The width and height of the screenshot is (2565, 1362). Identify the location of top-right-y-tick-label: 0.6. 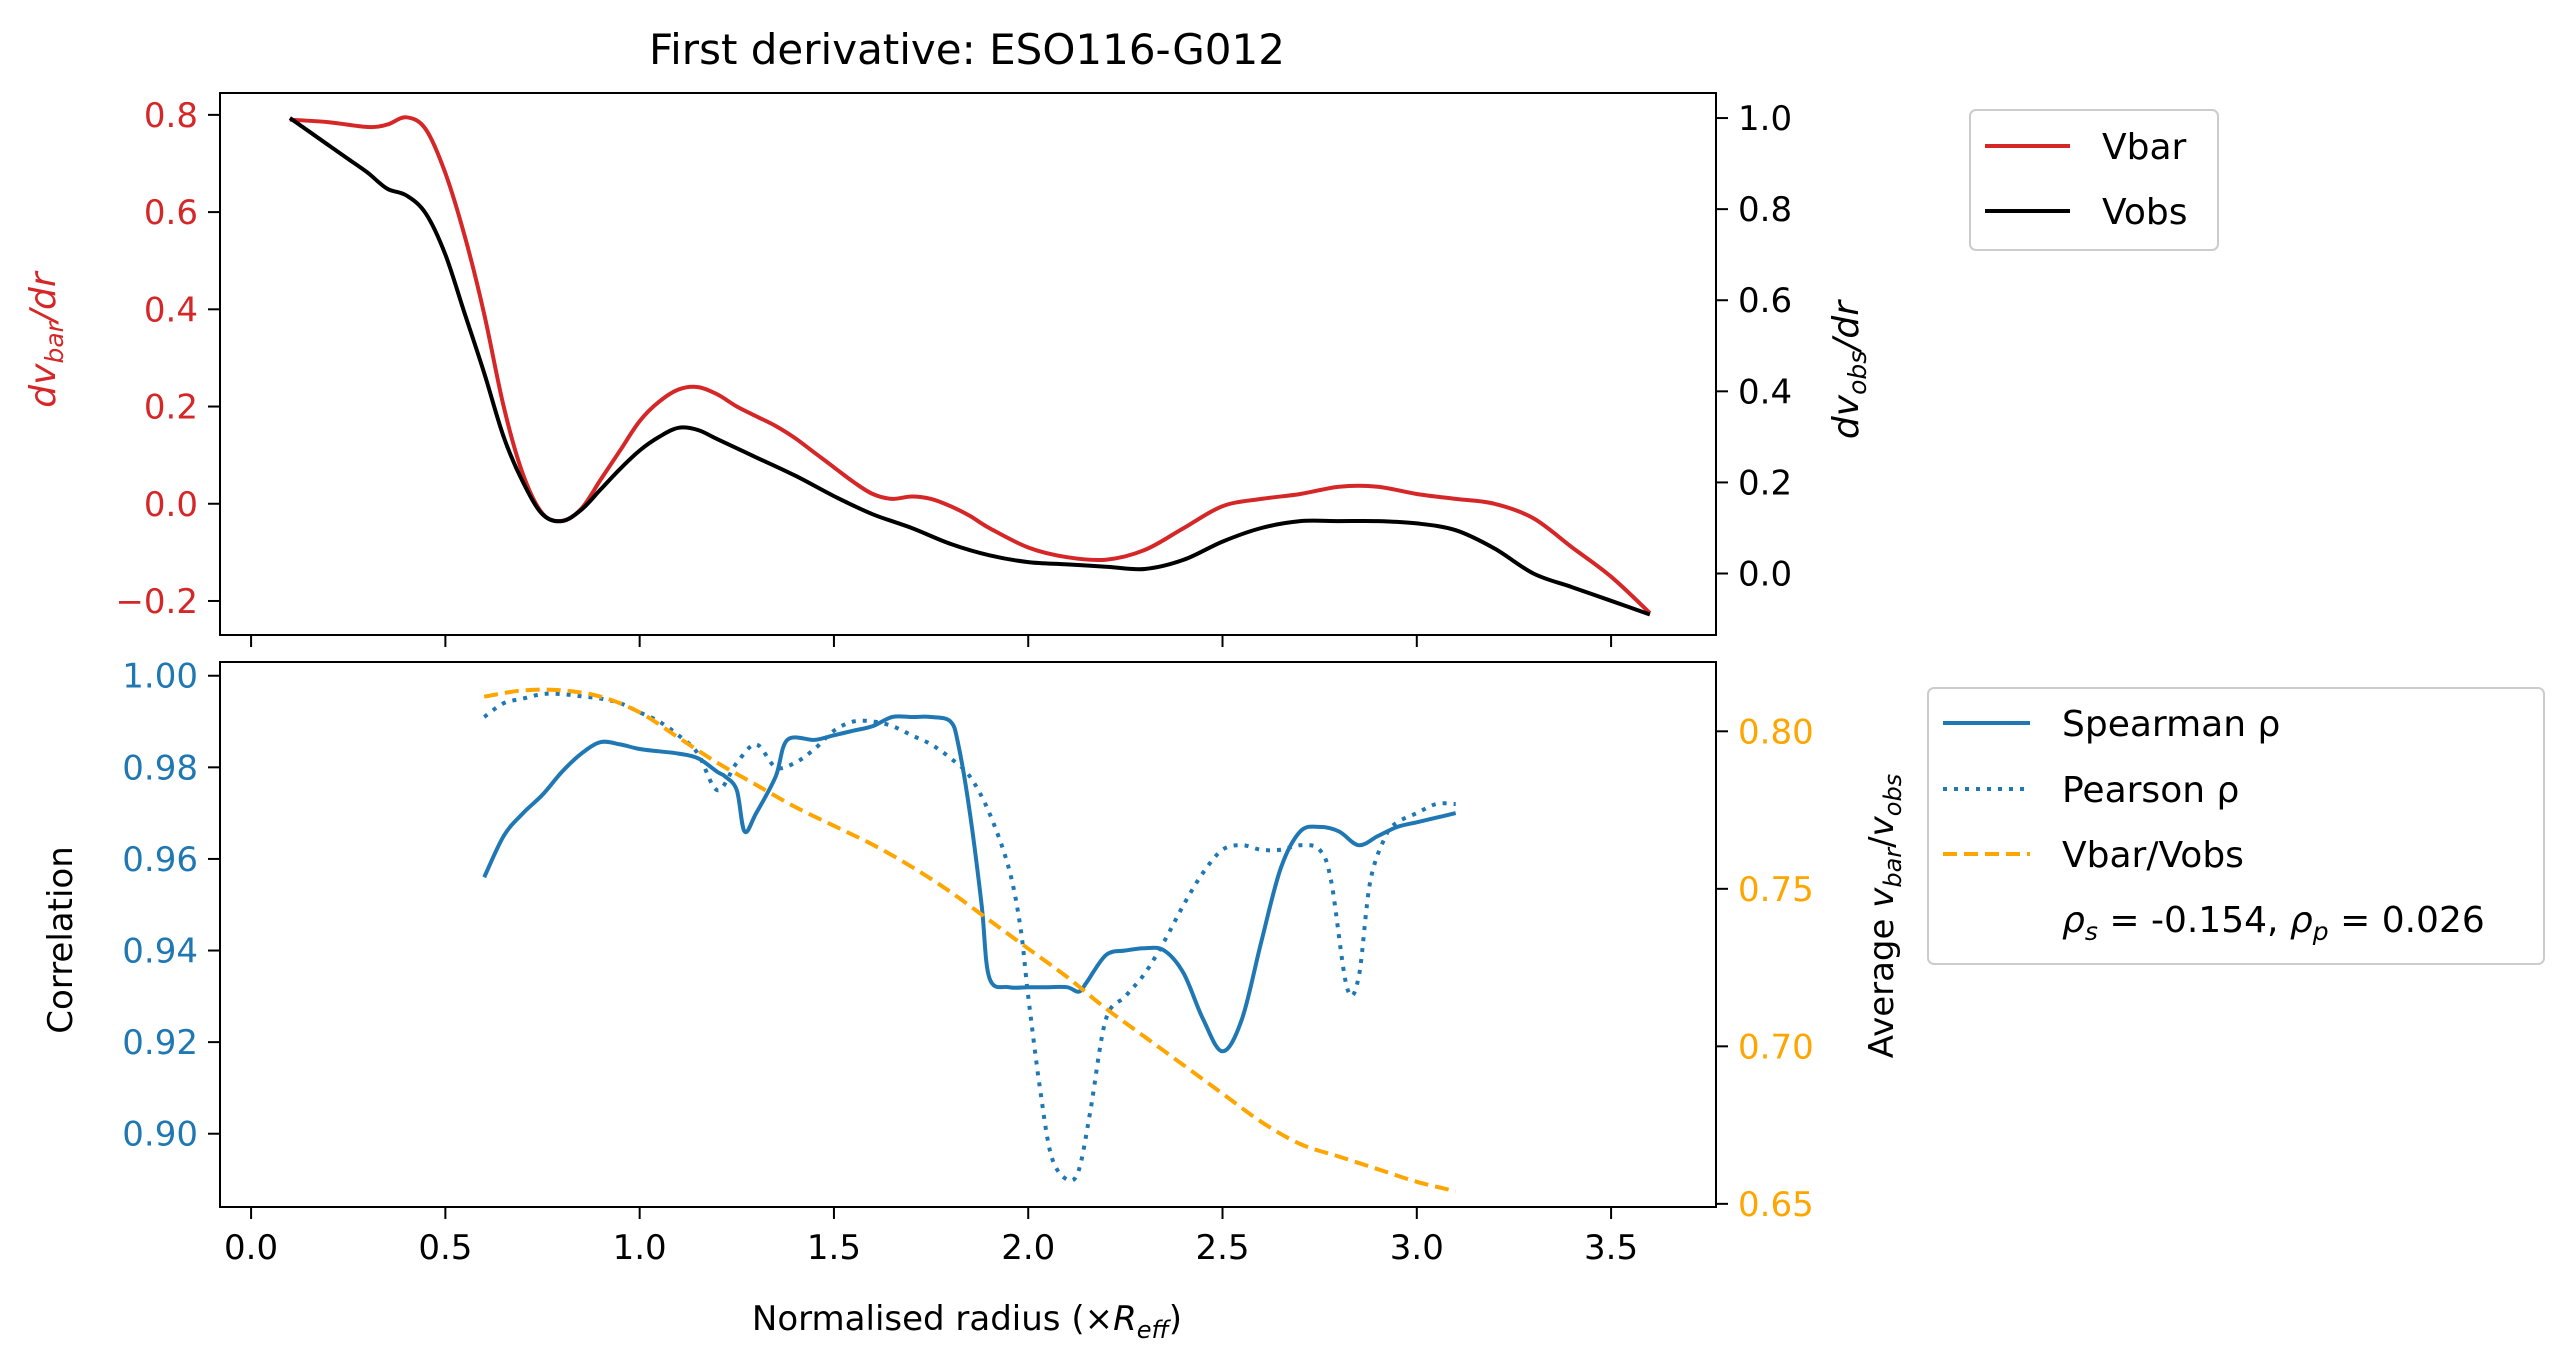
(1765, 301).